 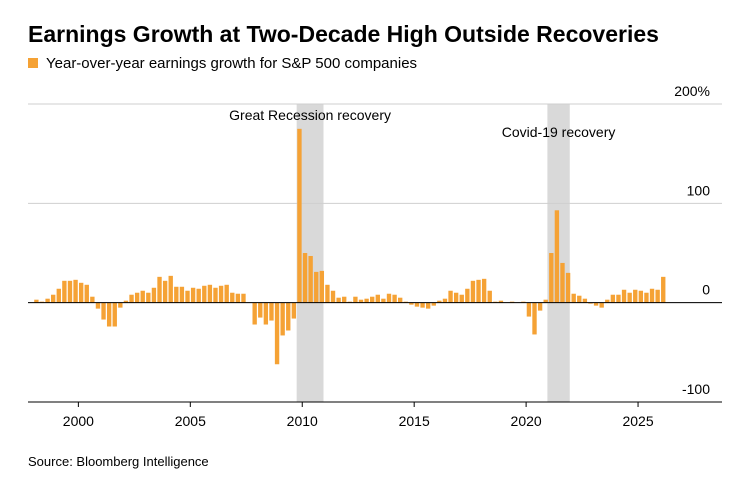 What do you see at coordinates (414, 421) in the screenshot?
I see `x-tick-label: 2015` at bounding box center [414, 421].